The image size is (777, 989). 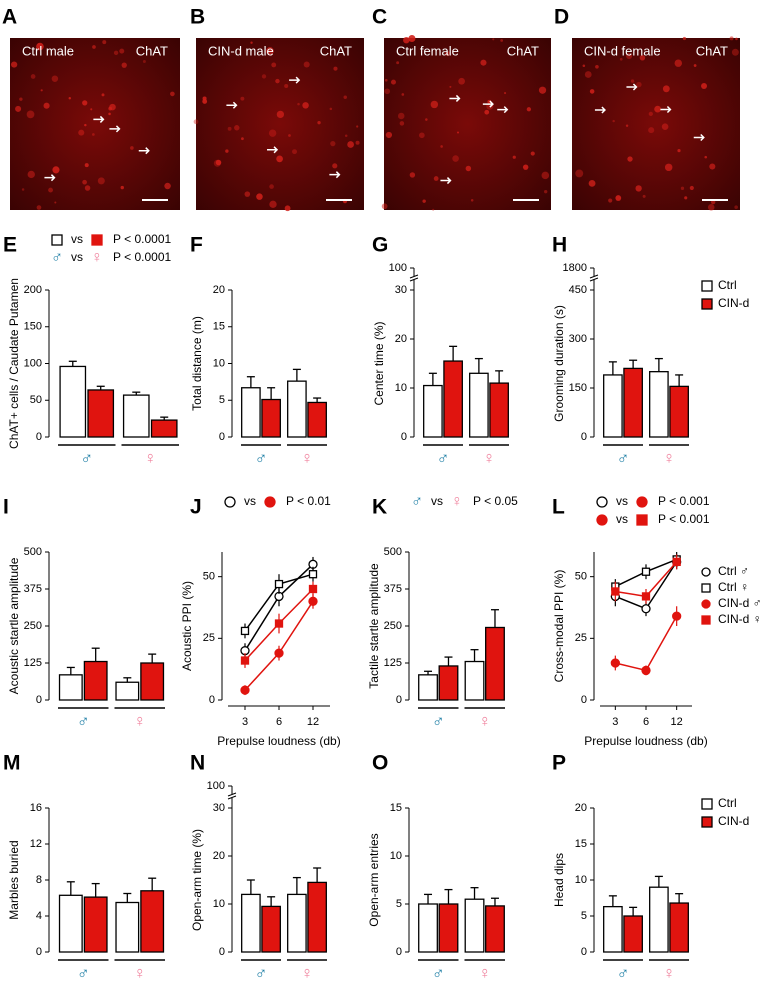 What do you see at coordinates (740, 603) in the screenshot?
I see `legend-label: CIN-d ♂` at bounding box center [740, 603].